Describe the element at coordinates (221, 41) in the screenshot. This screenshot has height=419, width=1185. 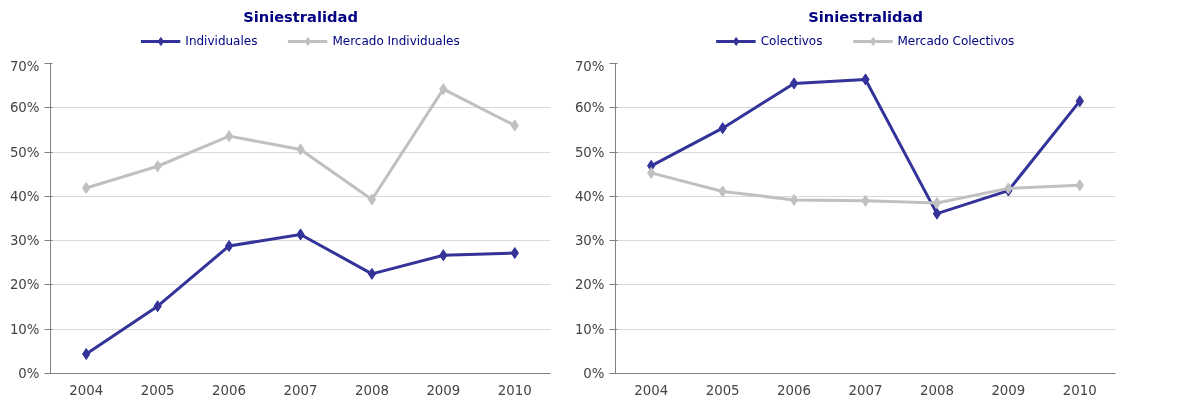
I see `legend-label: Individuales` at that location.